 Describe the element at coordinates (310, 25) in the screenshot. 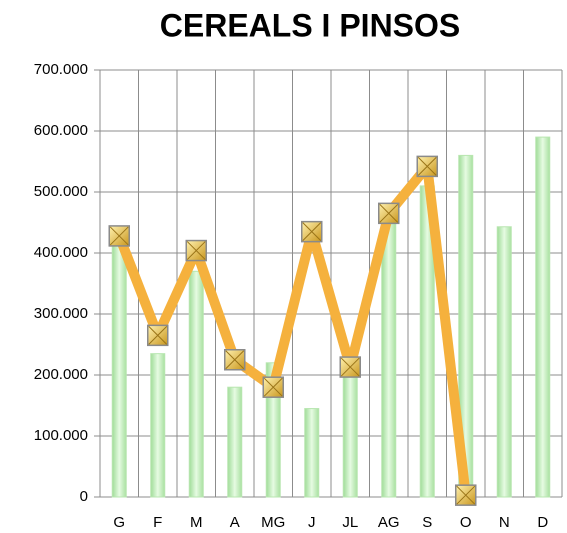

I see `chart-title: CEREALS I PINSOS` at that location.